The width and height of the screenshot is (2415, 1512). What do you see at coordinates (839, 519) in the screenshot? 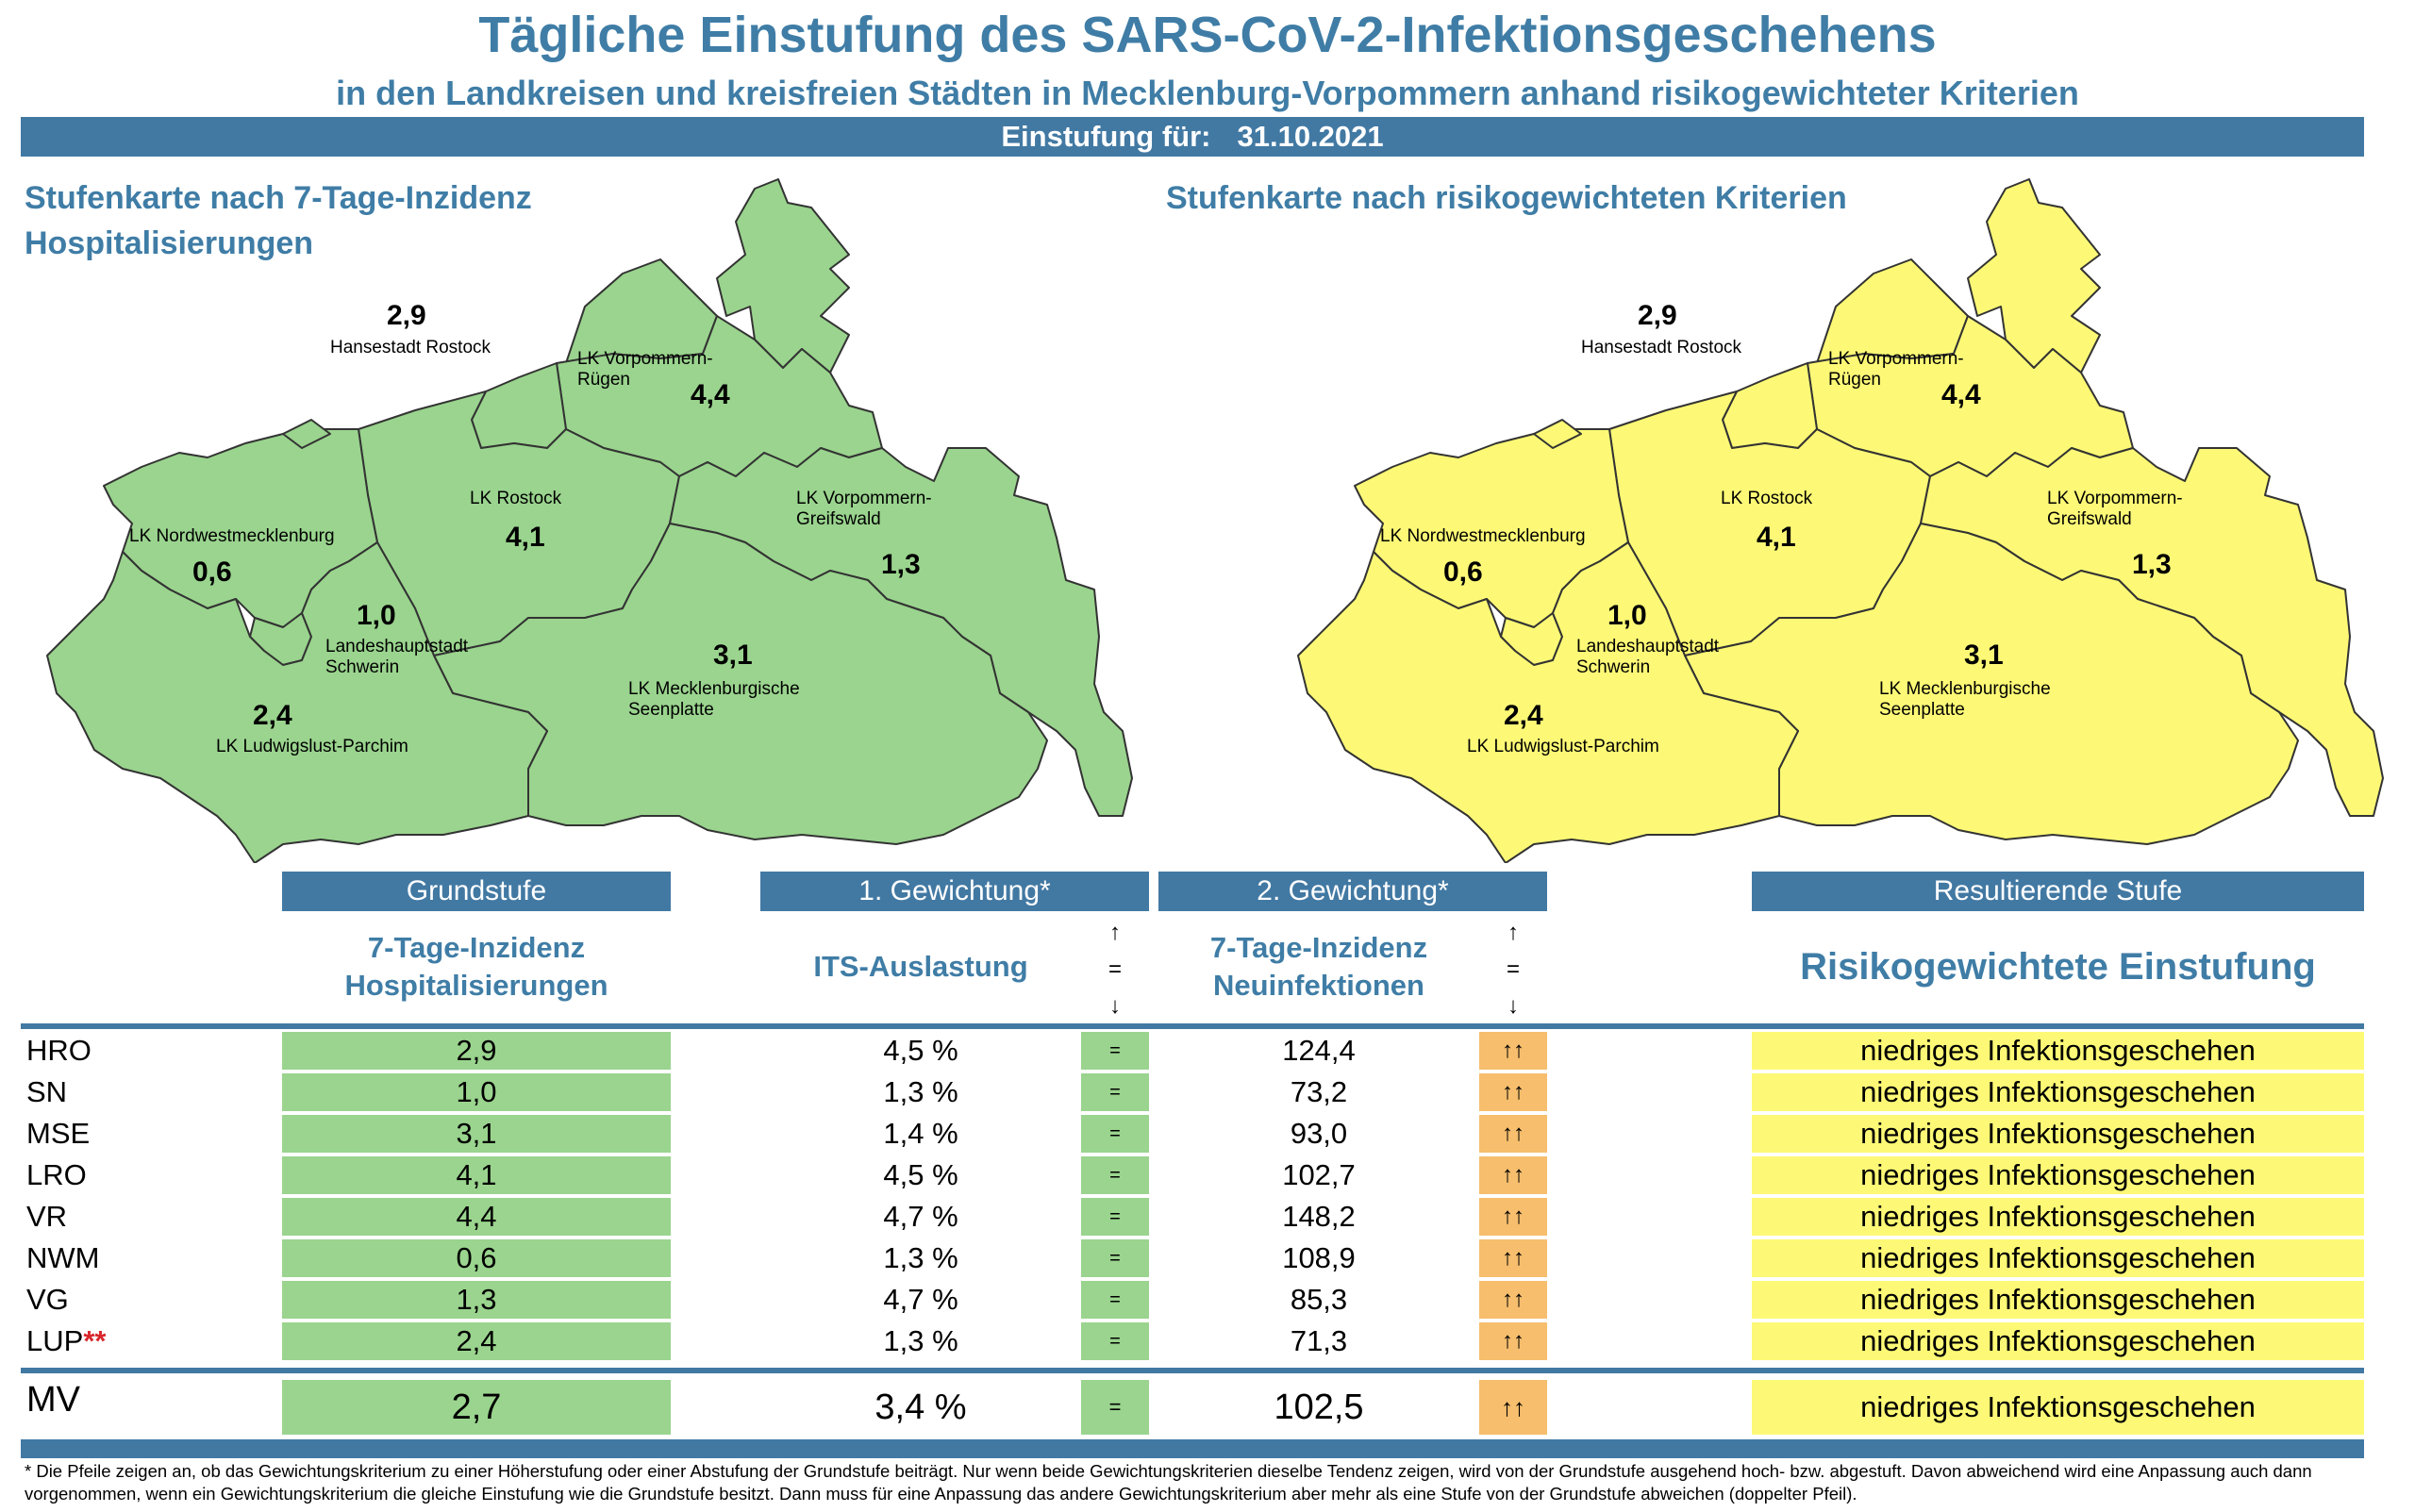
I see `region-name-line2: Greifswald` at bounding box center [839, 519].